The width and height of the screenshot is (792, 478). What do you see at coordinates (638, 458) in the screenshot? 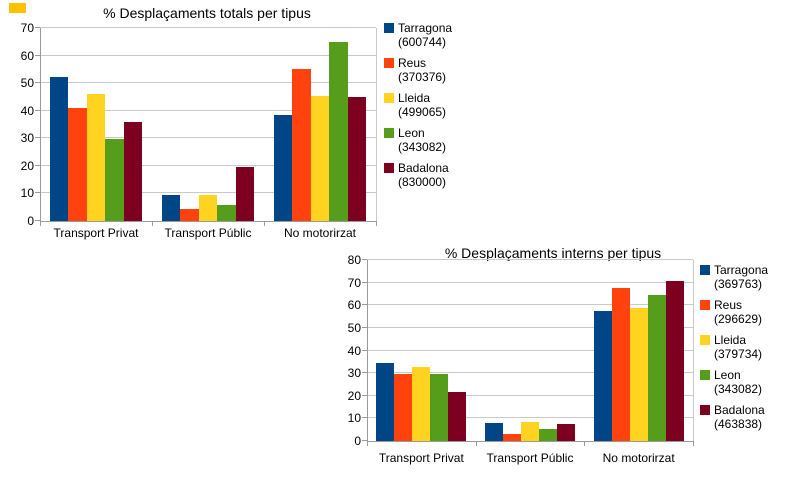
I see `x-axis-category-label: No motorirzat` at bounding box center [638, 458].